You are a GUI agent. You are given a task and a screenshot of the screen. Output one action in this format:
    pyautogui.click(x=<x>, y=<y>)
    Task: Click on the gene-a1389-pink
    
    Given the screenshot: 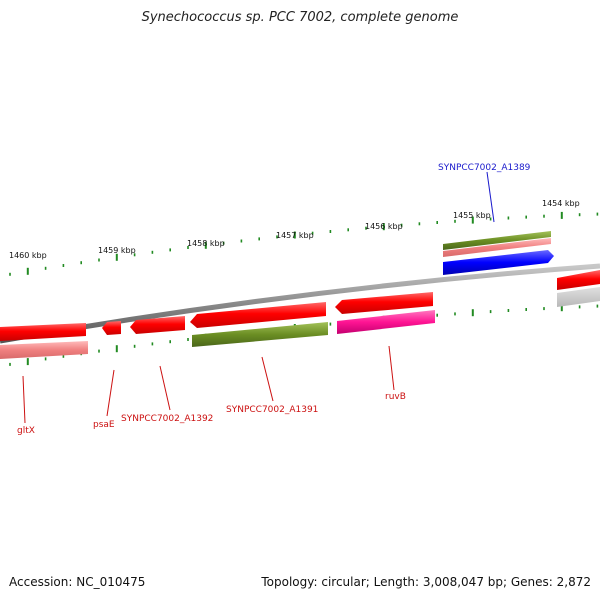 What is the action you would take?
    pyautogui.click(x=497, y=247)
    